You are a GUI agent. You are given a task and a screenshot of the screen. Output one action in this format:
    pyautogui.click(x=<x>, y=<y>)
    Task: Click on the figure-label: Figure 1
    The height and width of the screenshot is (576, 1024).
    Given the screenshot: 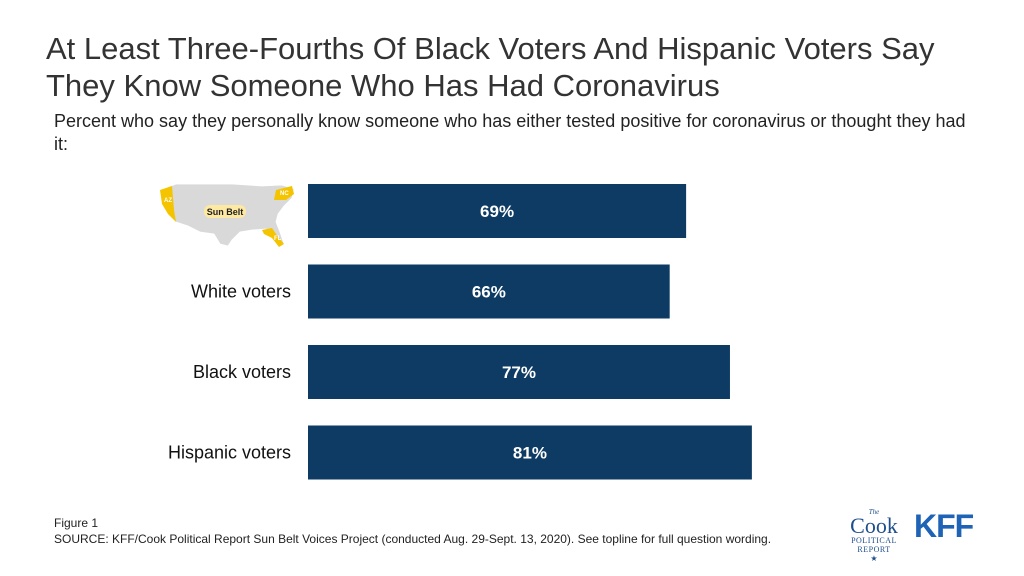 What is the action you would take?
    pyautogui.click(x=76, y=523)
    